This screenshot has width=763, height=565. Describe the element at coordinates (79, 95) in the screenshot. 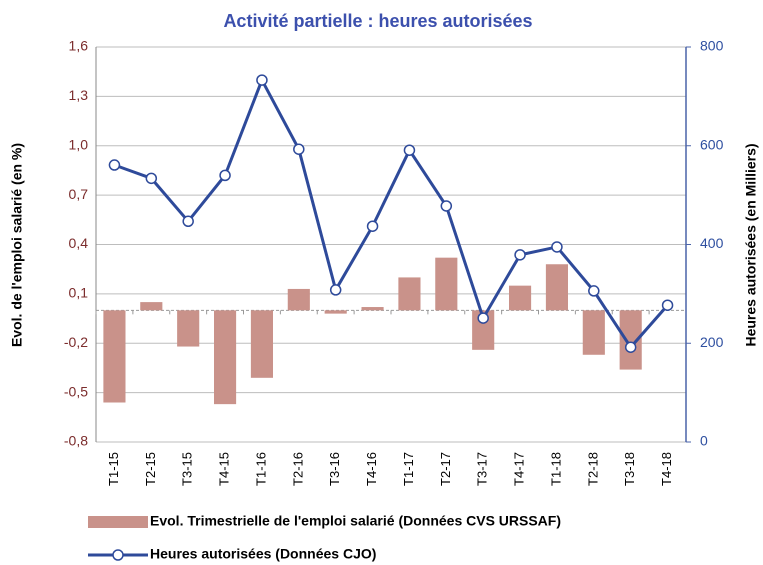

I see `y-tick-label: 1,3` at that location.